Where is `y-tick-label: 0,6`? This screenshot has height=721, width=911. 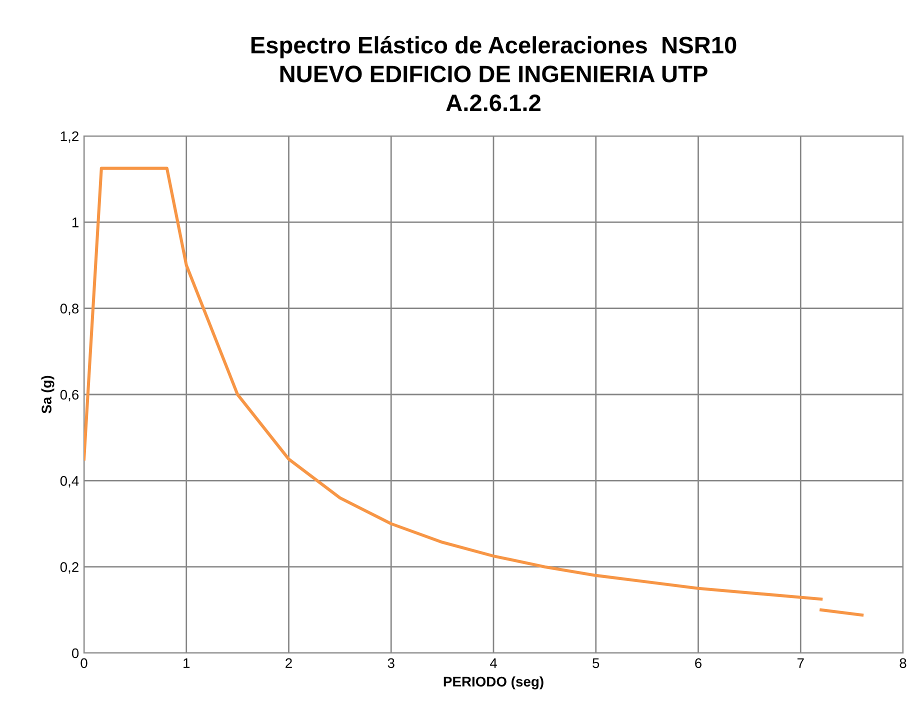
y-tick-label: 0,6 is located at coordinates (69, 396).